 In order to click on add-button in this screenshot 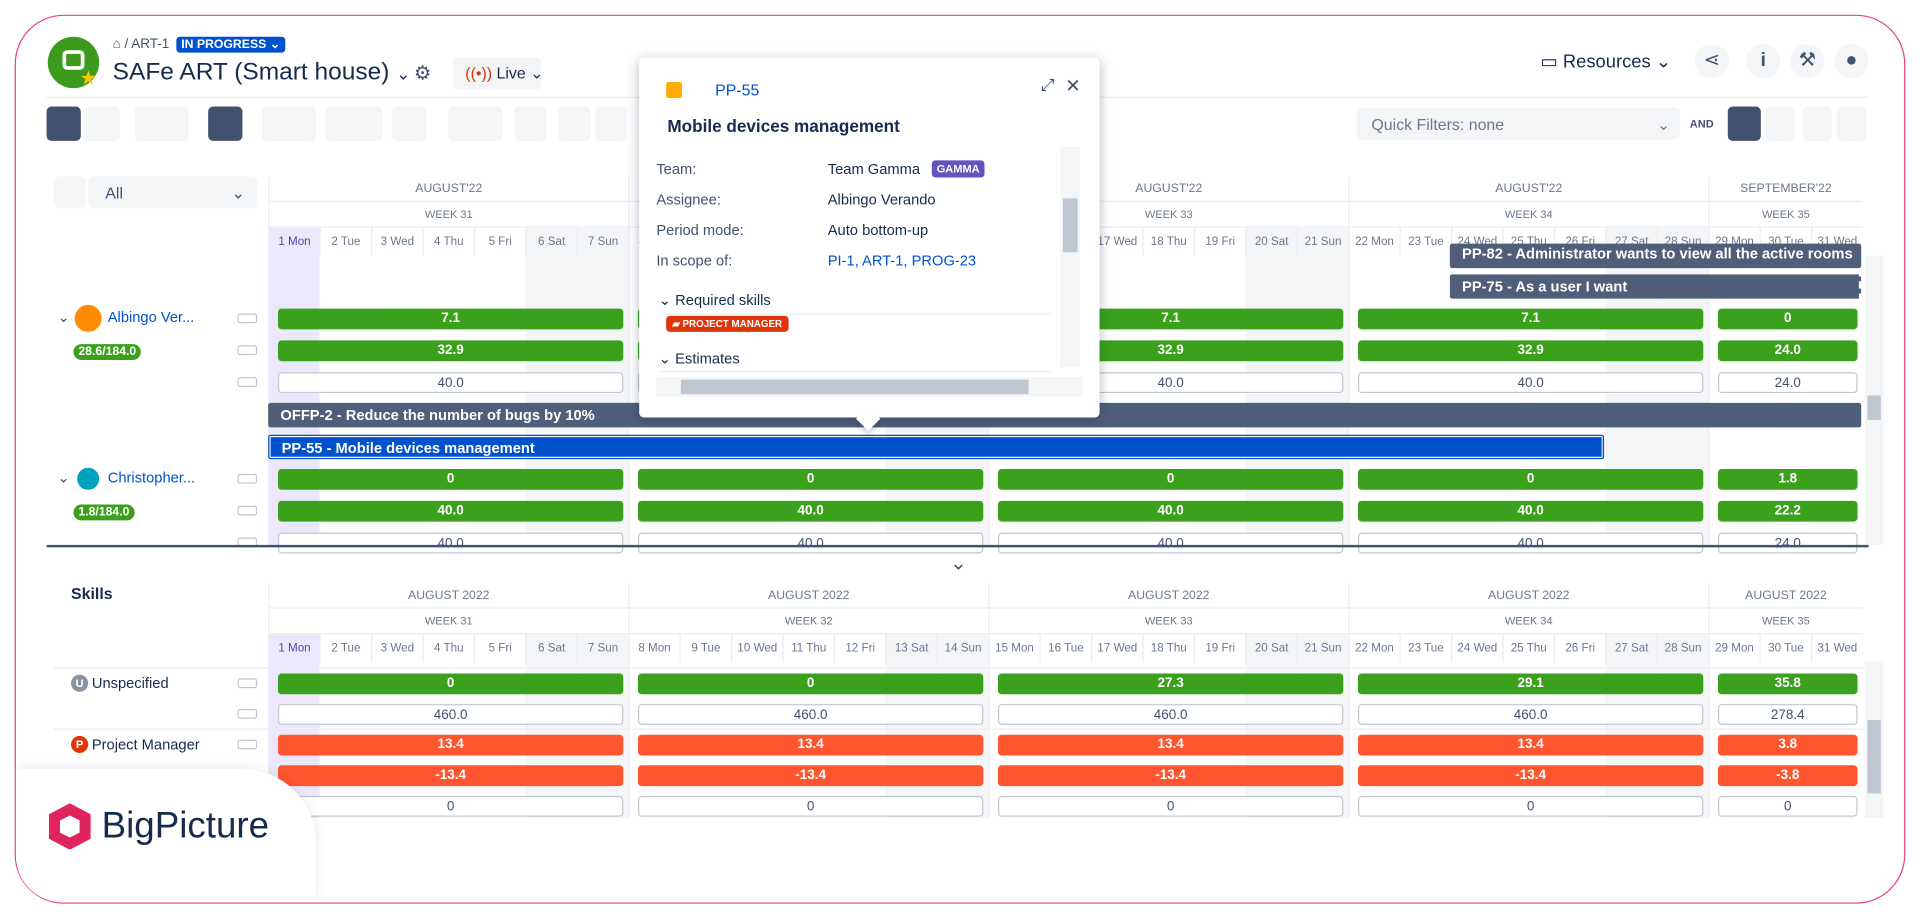, I will do `click(161, 123)`.